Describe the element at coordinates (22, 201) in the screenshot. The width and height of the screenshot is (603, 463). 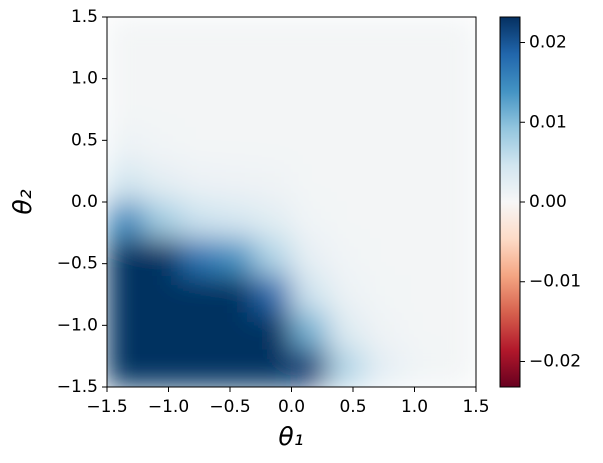
I see `y-axis-label: θ₂` at that location.